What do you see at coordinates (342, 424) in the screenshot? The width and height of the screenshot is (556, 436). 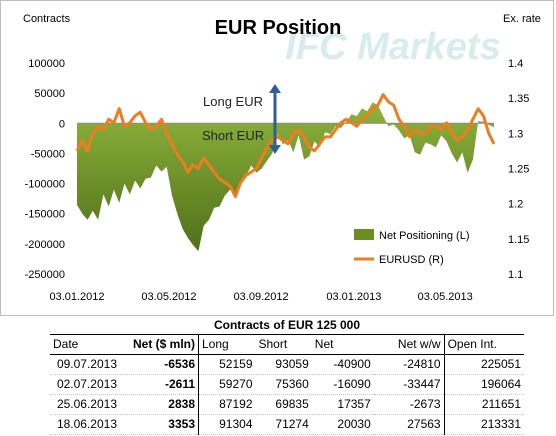 I see `cell-net: 20030` at bounding box center [342, 424].